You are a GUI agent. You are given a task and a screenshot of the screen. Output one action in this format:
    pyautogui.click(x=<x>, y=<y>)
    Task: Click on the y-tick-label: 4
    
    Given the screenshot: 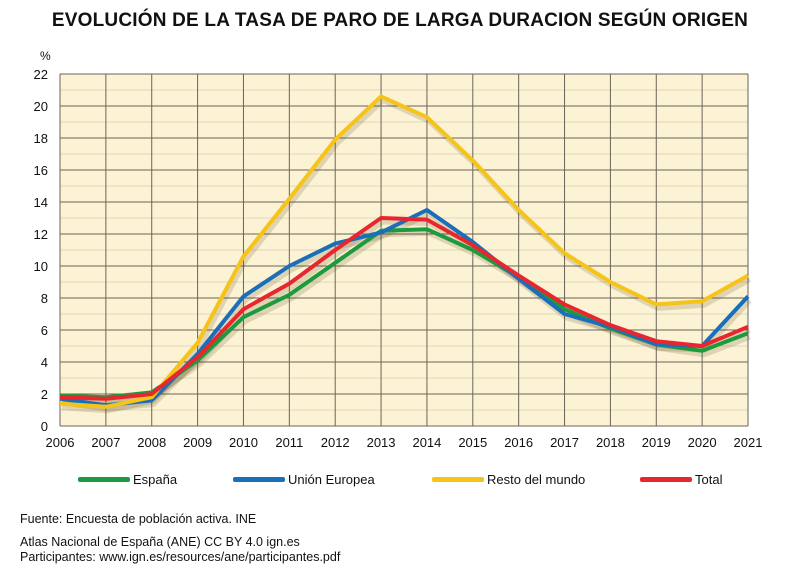 What is the action you would take?
    pyautogui.click(x=44, y=362)
    